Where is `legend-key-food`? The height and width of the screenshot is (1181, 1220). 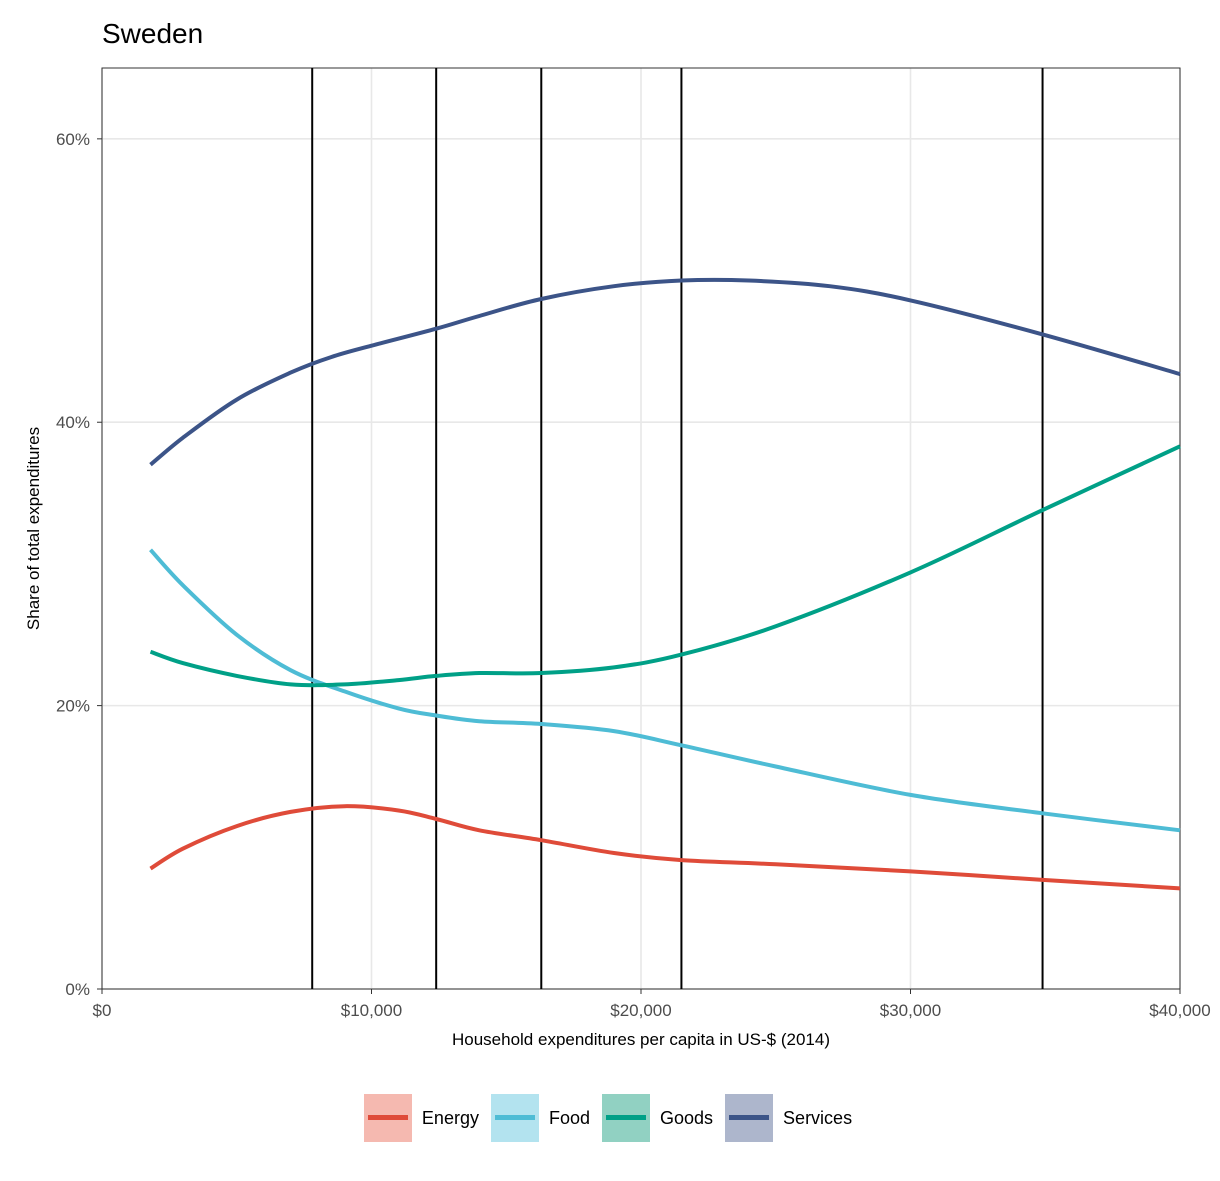
legend-key-food is located at coordinates (514, 1118).